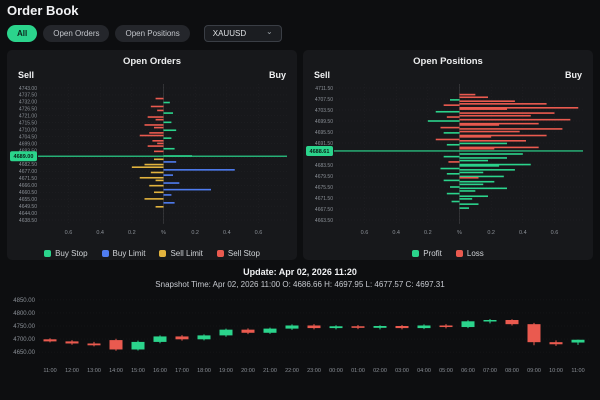 Image resolution: width=600 pixels, height=400 pixels. What do you see at coordinates (416, 253) in the screenshot?
I see `profit-legend-dot-icon` at bounding box center [416, 253].